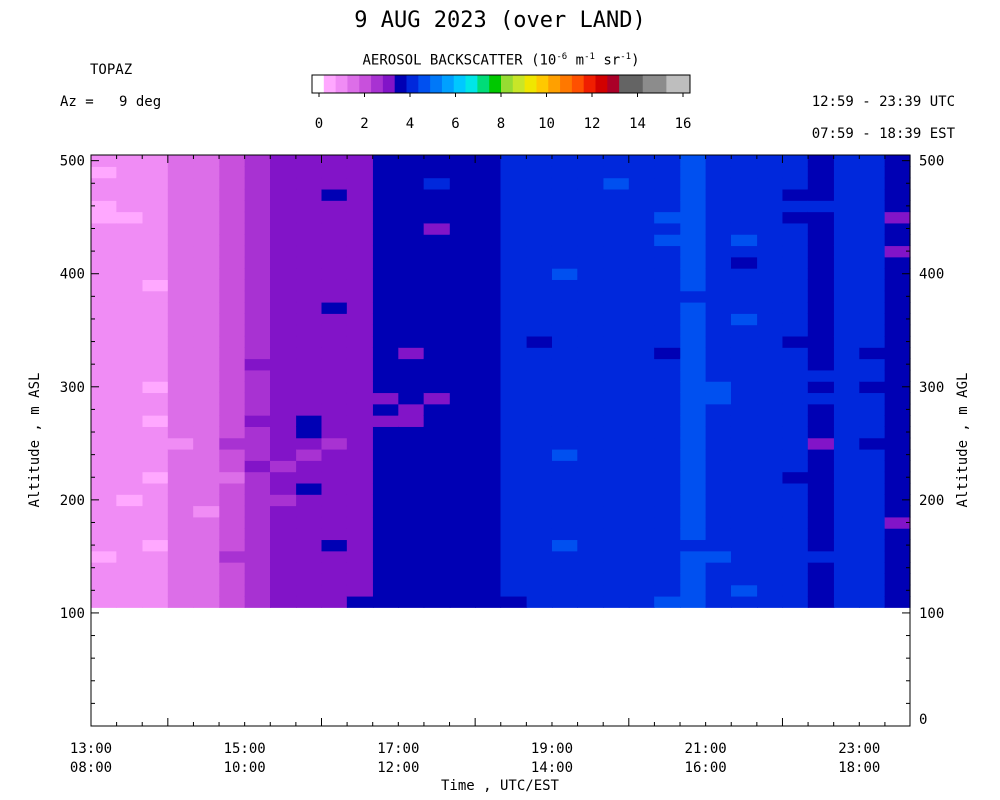  I want to click on instrument-name: TOPAZ, so click(111, 70).